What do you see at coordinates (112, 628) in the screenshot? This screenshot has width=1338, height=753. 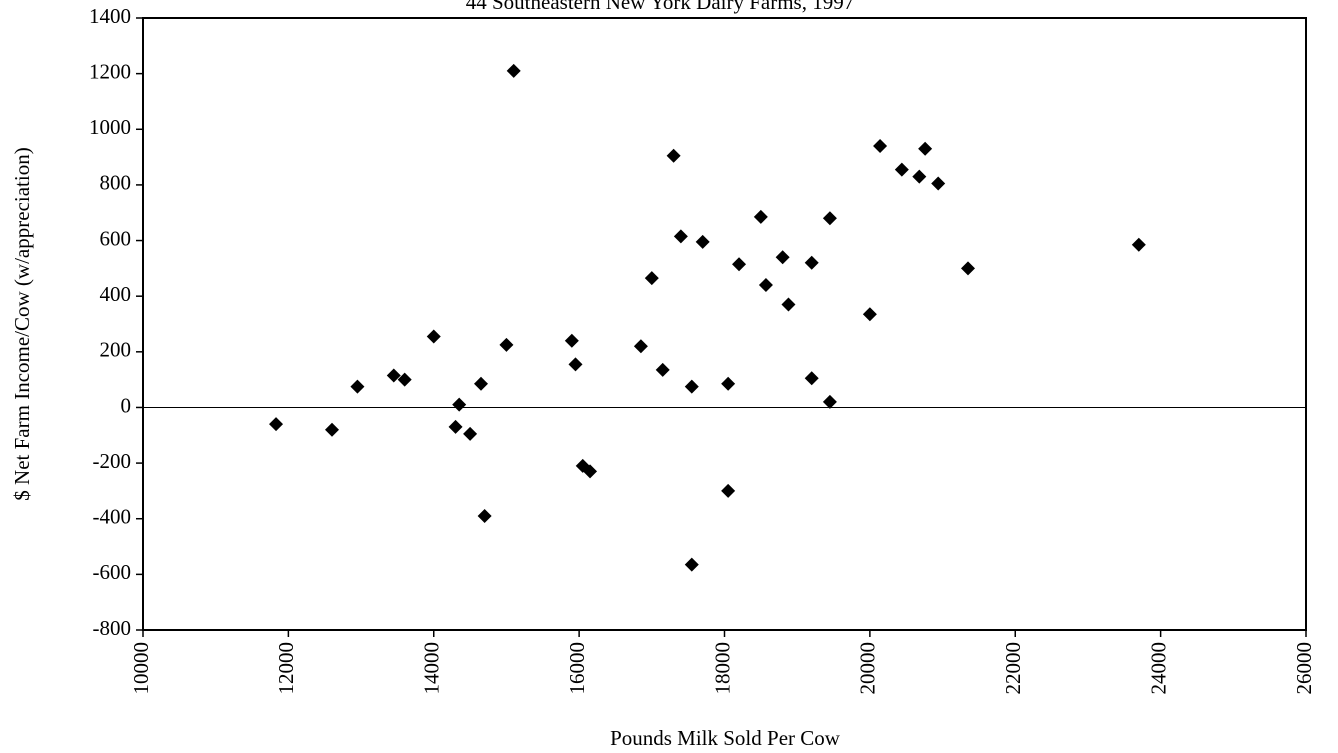 I see `y-tick-label: -800` at bounding box center [112, 628].